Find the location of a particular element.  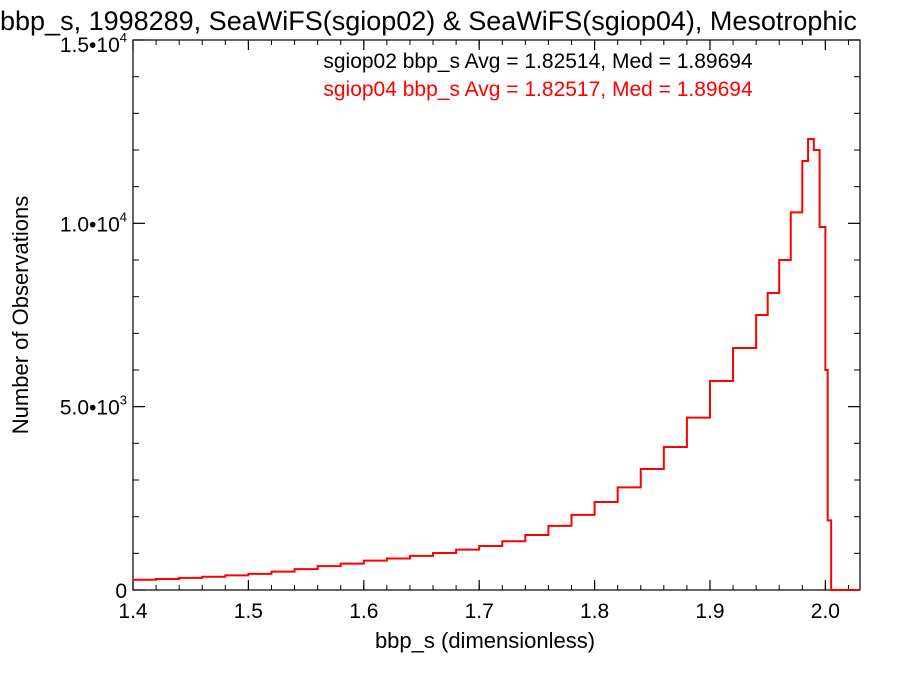

x-tick-label: 1.7 is located at coordinates (479, 611).